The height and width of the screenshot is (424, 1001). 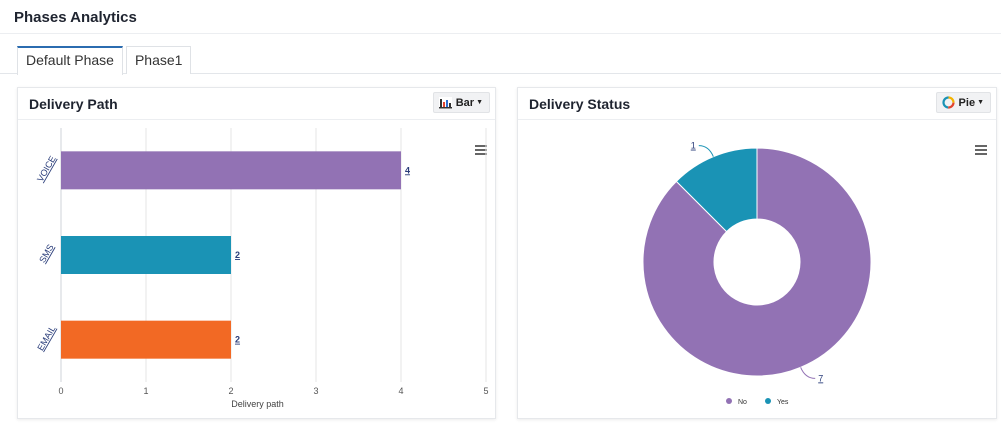 What do you see at coordinates (230, 391) in the screenshot?
I see `x-tick-label: 2` at bounding box center [230, 391].